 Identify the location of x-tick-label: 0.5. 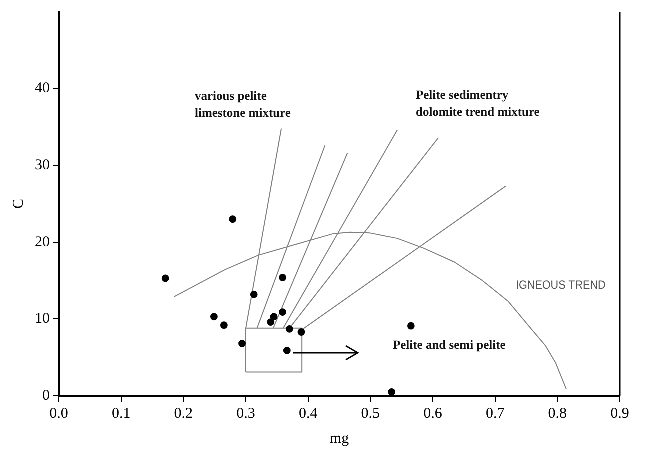
(370, 414).